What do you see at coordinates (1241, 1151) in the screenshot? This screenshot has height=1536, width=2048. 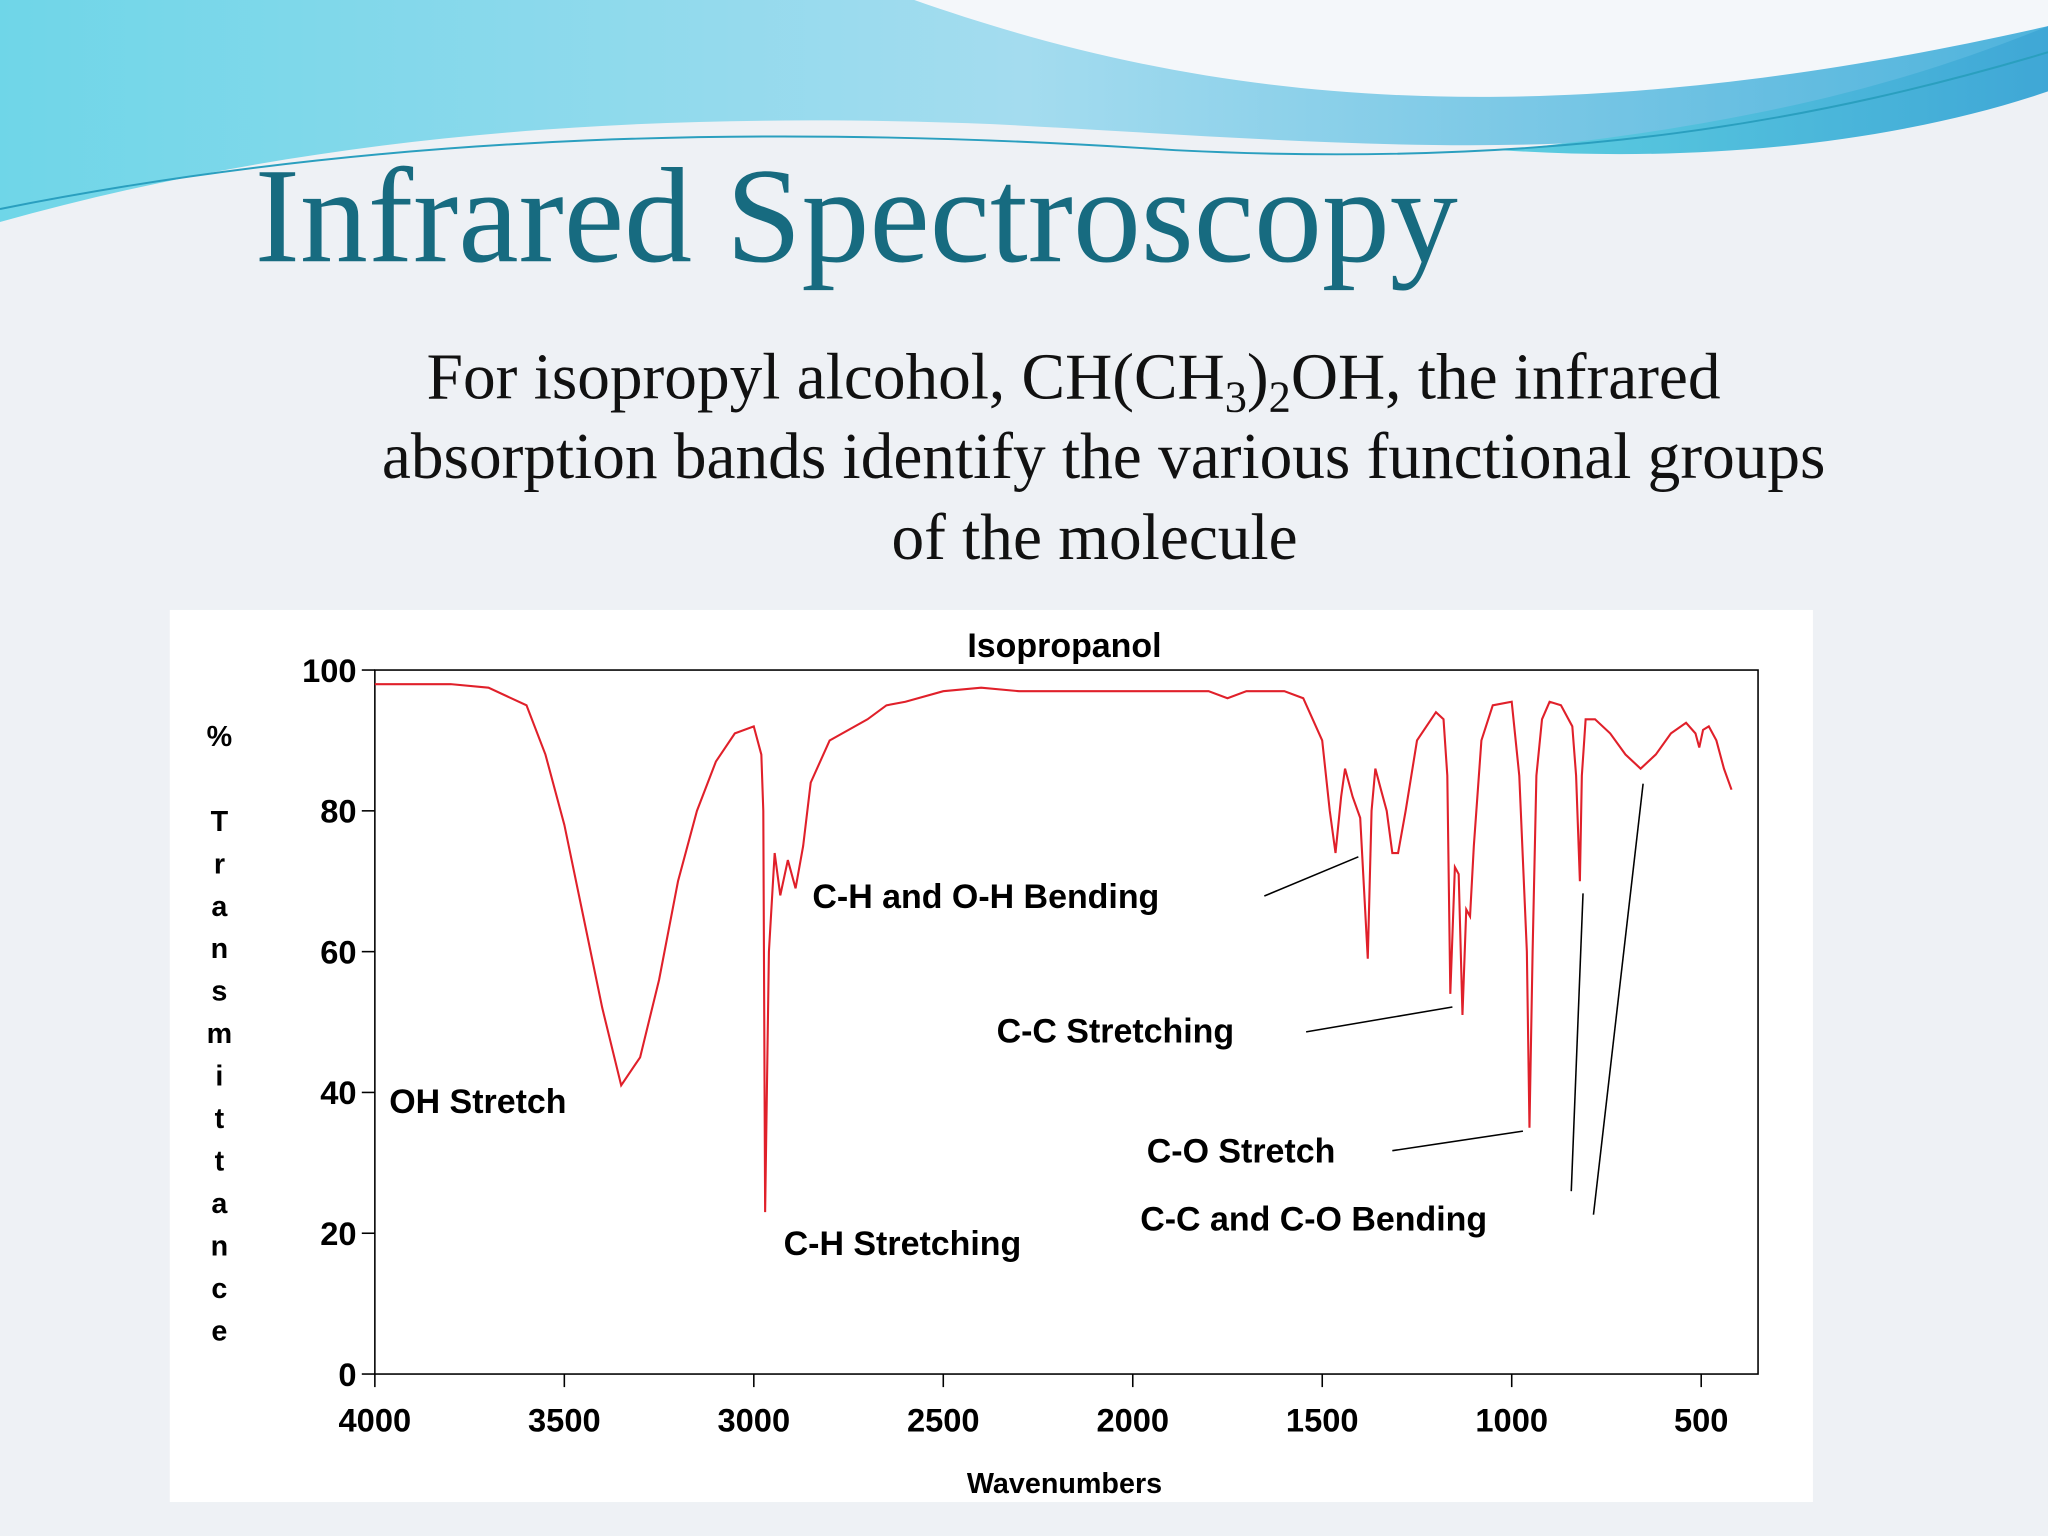 I see `annotation: C-O Stretch` at bounding box center [1241, 1151].